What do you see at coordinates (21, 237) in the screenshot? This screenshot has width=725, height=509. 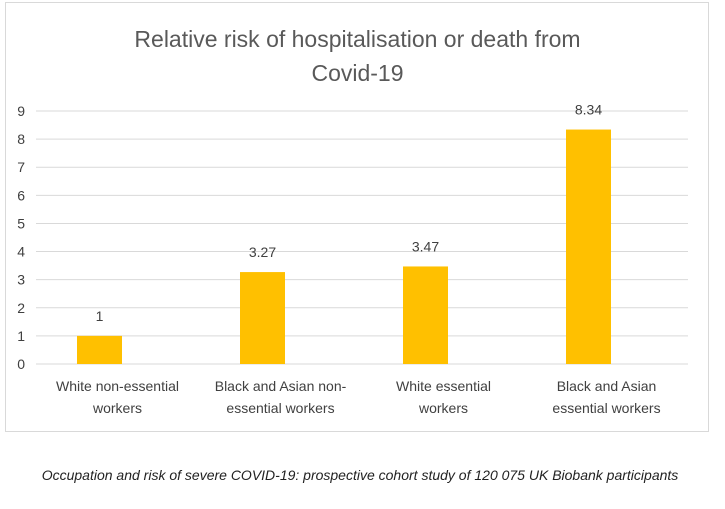 I see `y-axis-ticks: 0 1 2 3 4 5 6 7 8 9` at bounding box center [21, 237].